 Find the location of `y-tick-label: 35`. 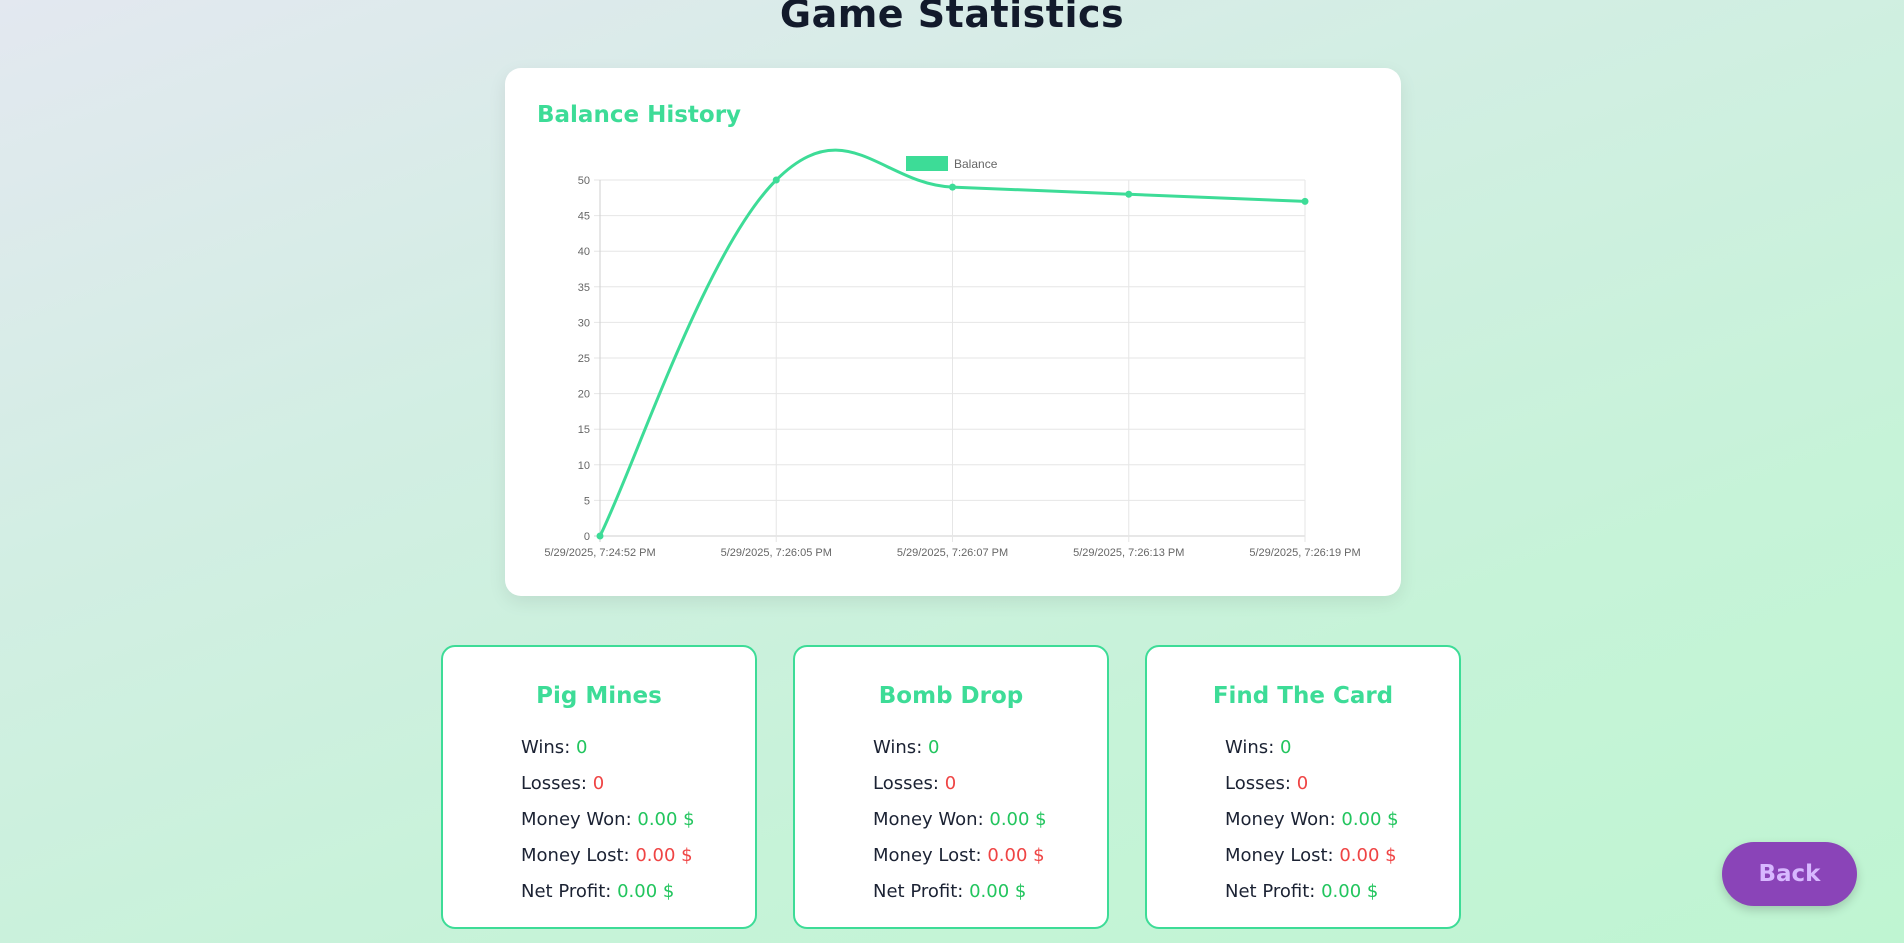

y-tick-label: 35 is located at coordinates (584, 288).